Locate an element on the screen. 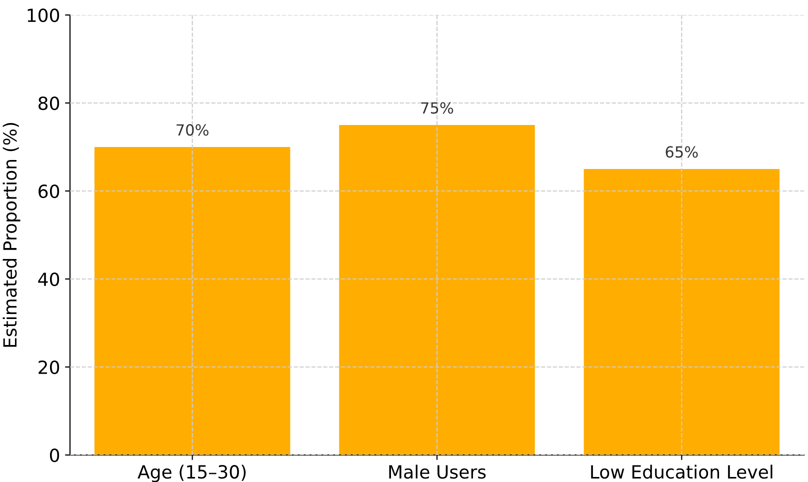 The width and height of the screenshot is (808, 482). y-tick-label: 20 is located at coordinates (49, 367).